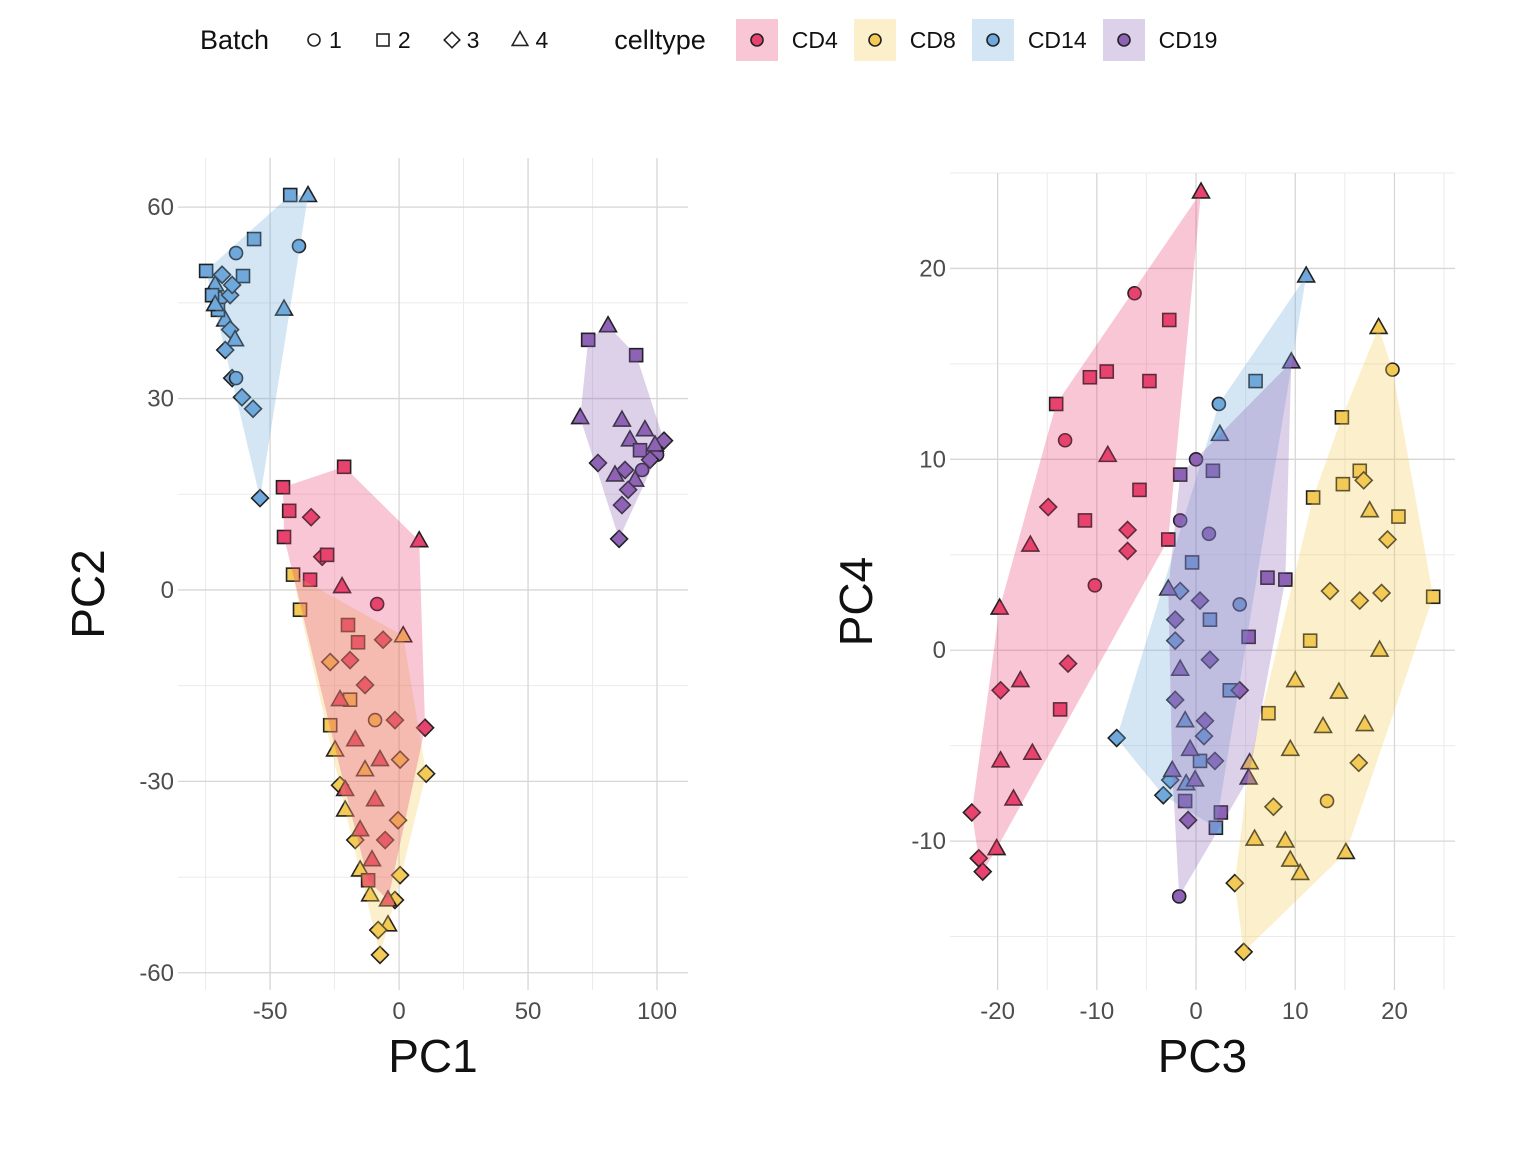 This screenshot has height=1152, width=1536. I want to click on x-tick-label: 50, so click(528, 1011).